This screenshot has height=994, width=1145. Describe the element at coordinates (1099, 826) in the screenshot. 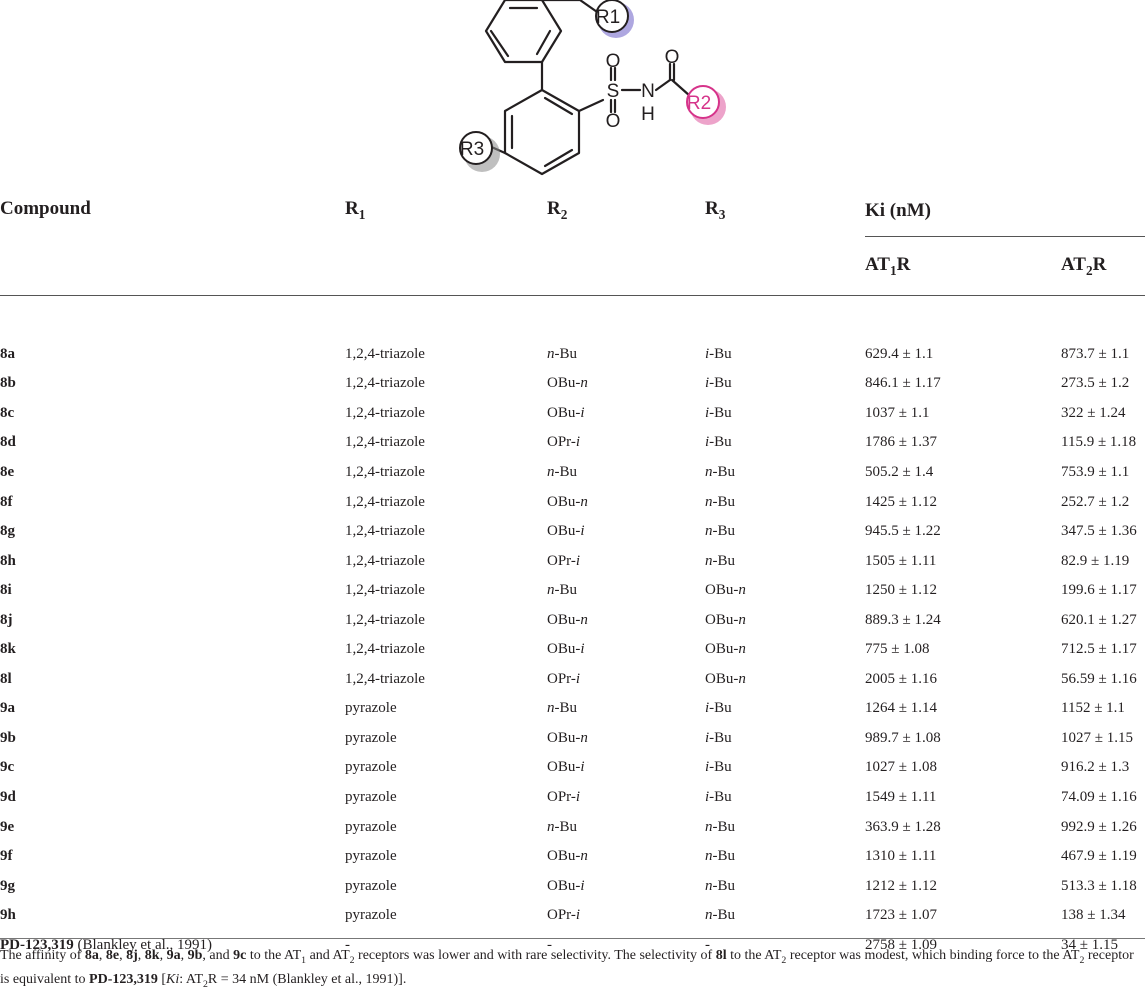

I see `cell-at2r: 992.9 ± 1.26` at that location.